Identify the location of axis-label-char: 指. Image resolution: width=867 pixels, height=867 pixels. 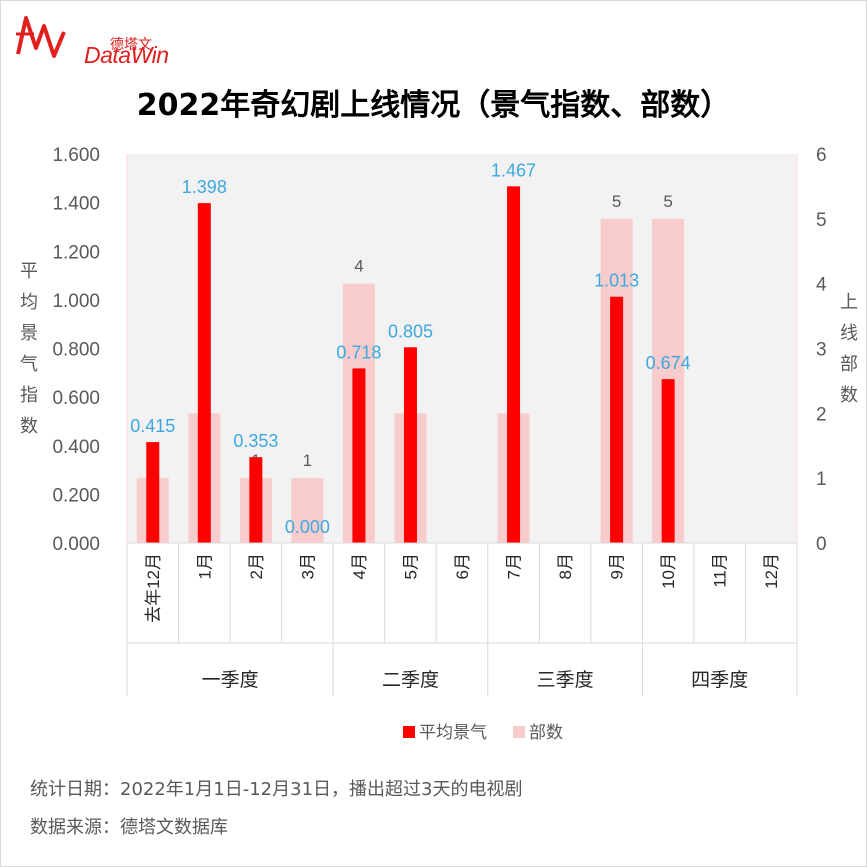
(29, 395).